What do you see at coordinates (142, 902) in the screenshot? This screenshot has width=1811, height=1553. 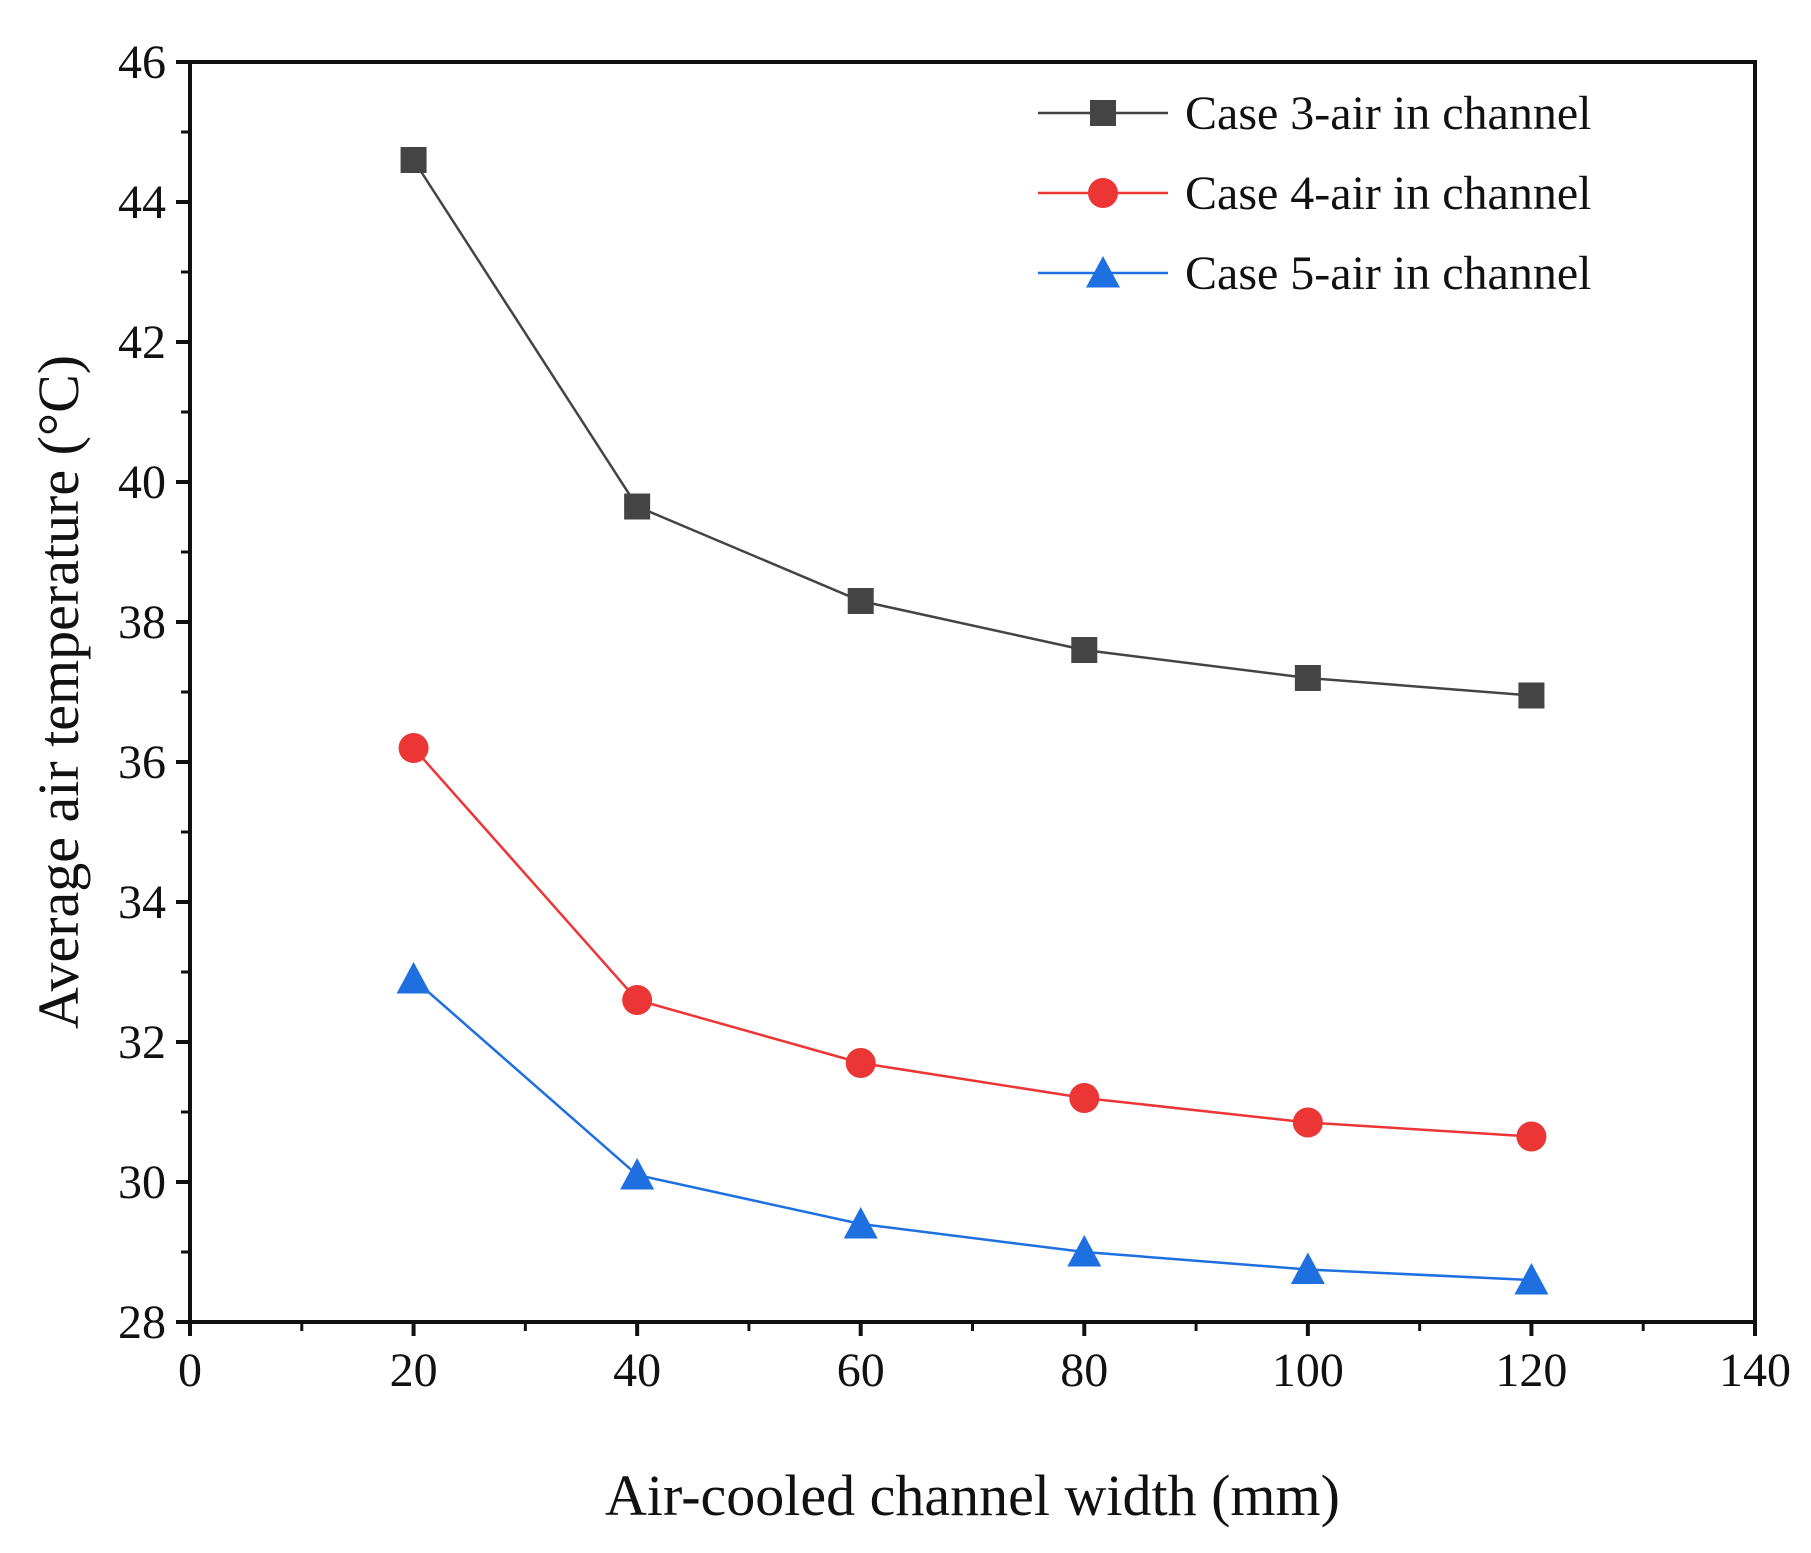 I see `y-tick-label: 34` at bounding box center [142, 902].